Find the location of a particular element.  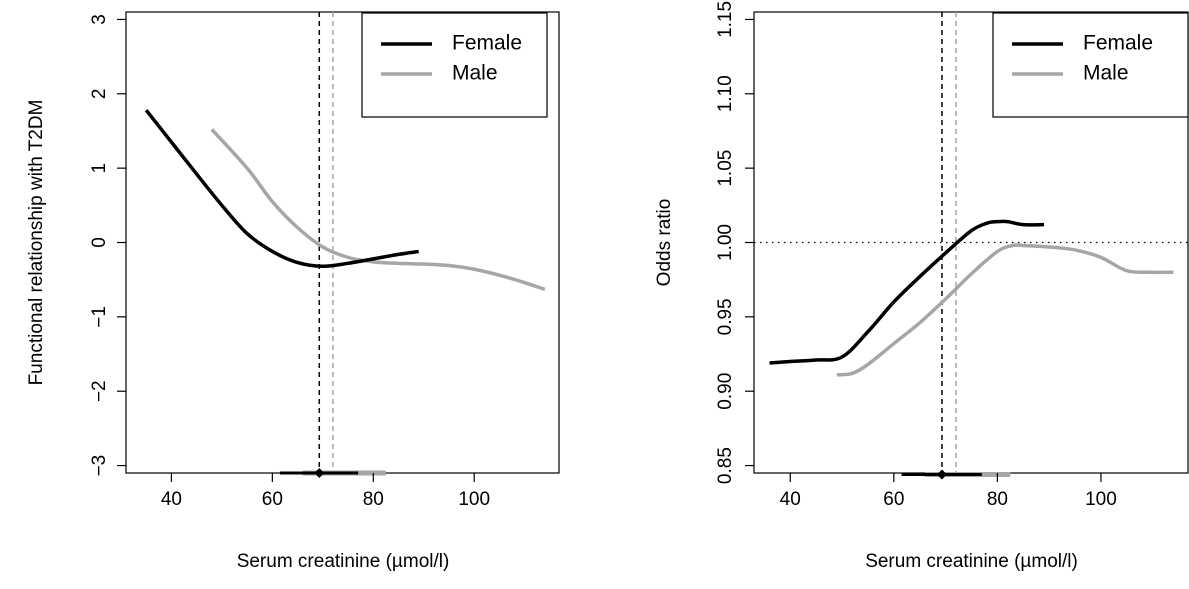

y-tick-label: −2 is located at coordinates (99, 391).